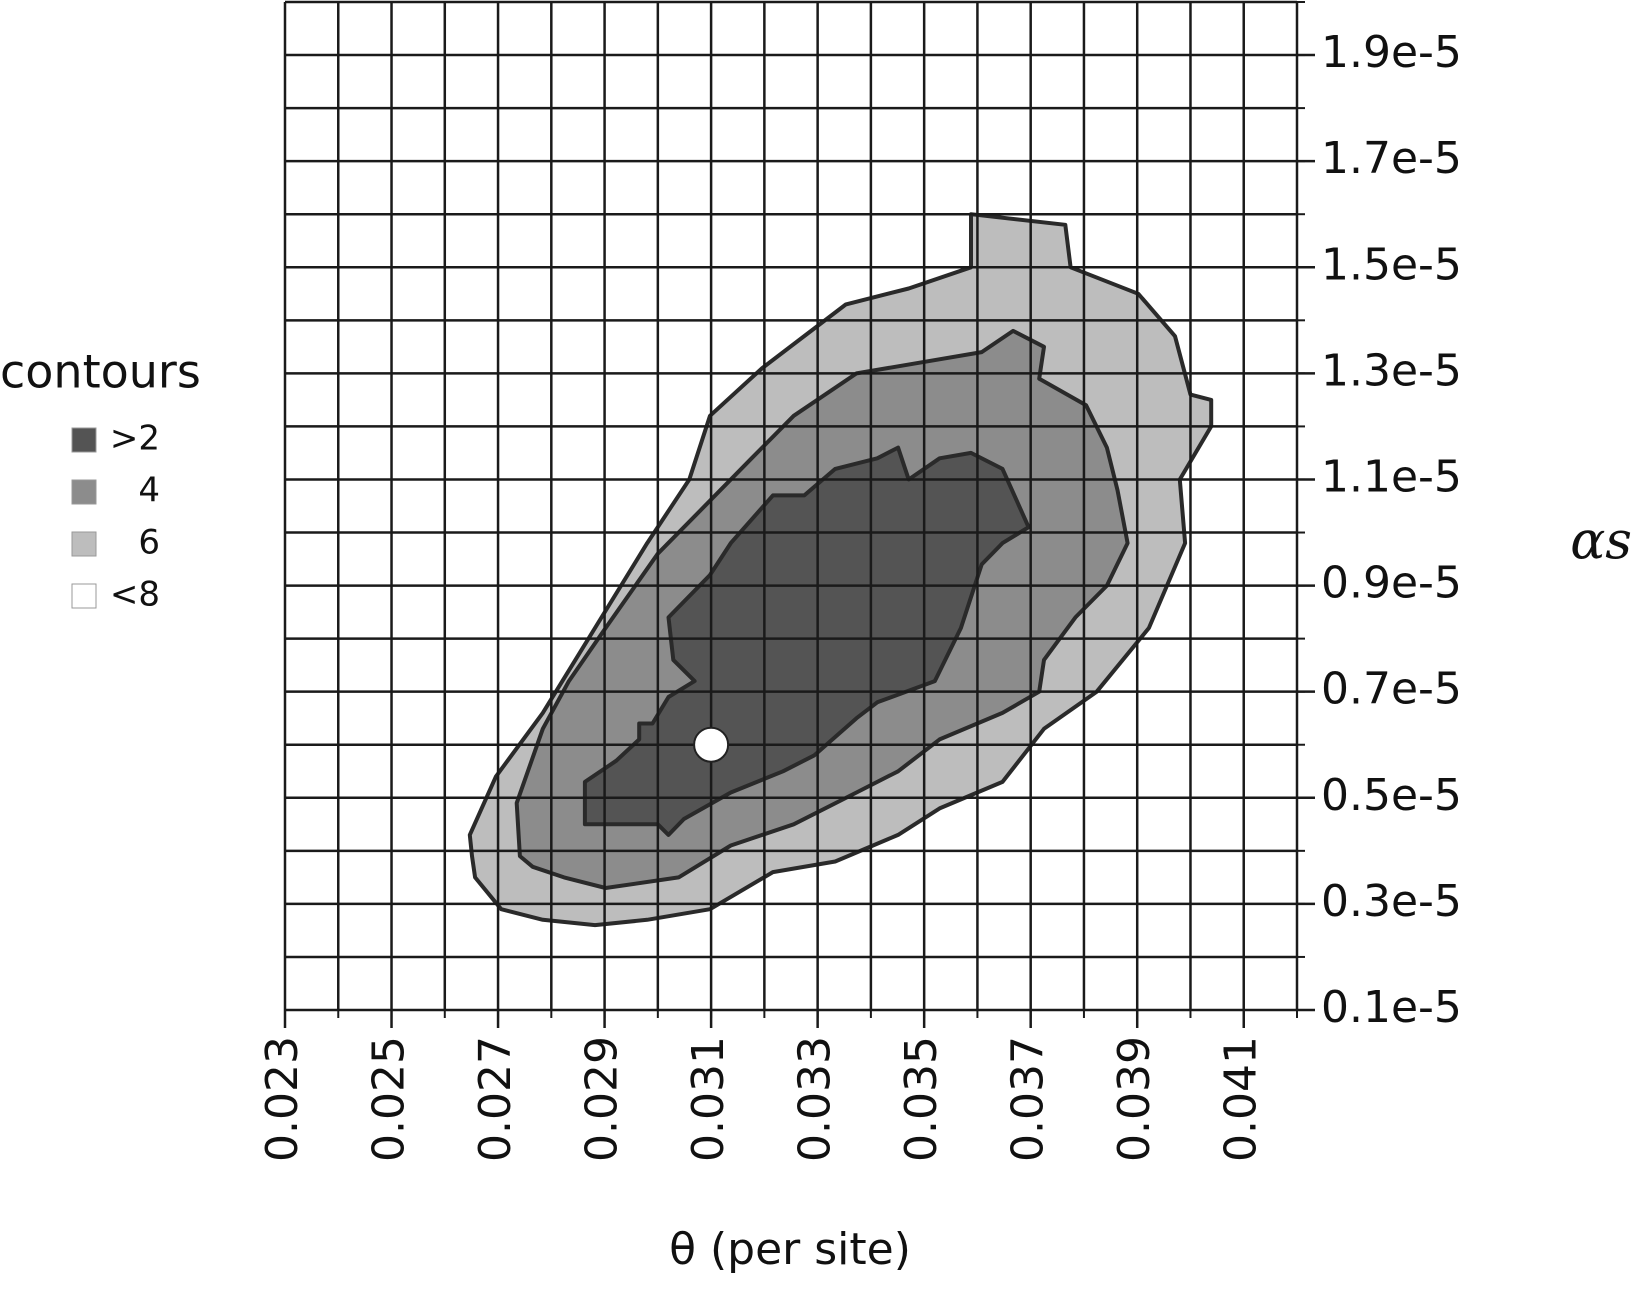 This screenshot has width=1638, height=1291. What do you see at coordinates (1028, 1099) in the screenshot?
I see `x-tick-label: 0.037` at bounding box center [1028, 1099].